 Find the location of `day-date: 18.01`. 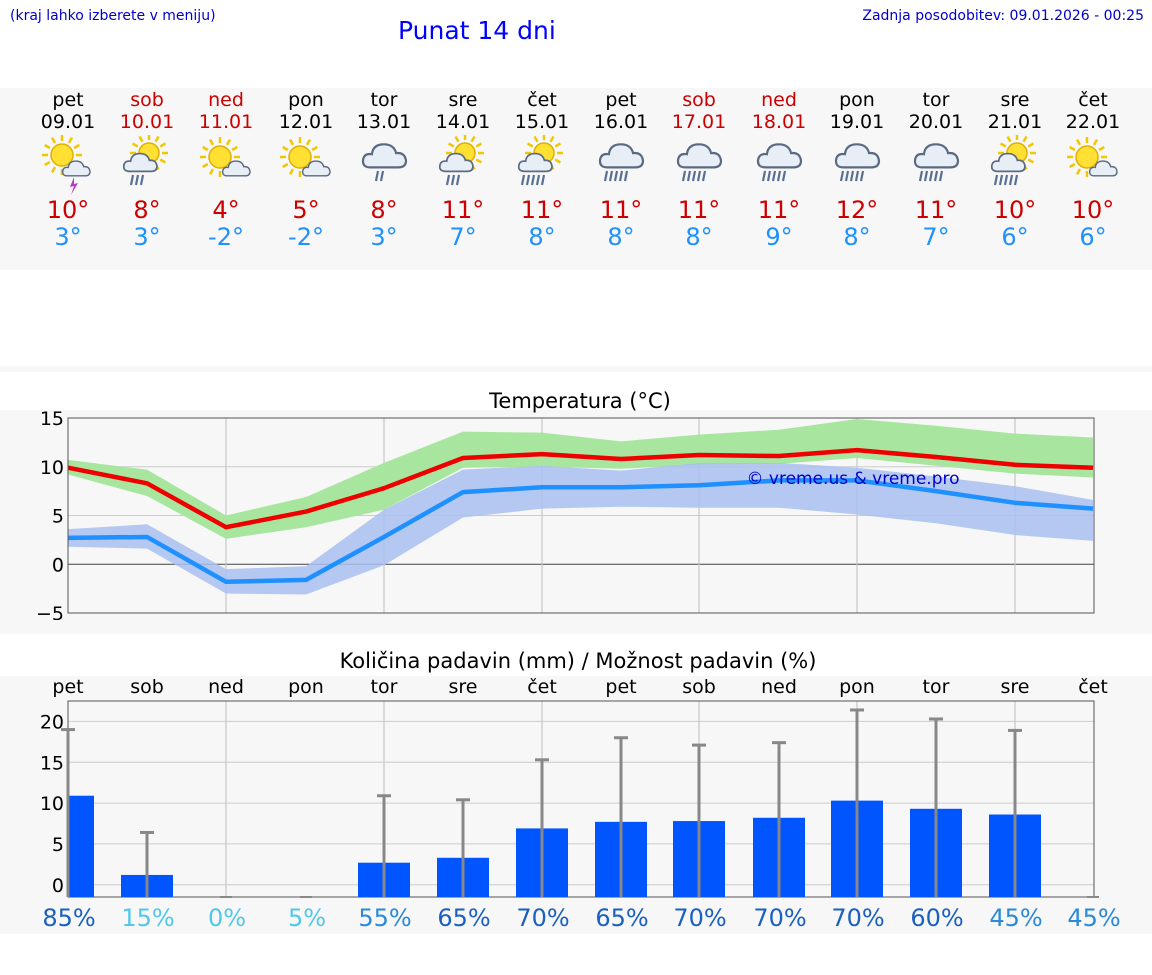

day-date: 18.01 is located at coordinates (779, 122).